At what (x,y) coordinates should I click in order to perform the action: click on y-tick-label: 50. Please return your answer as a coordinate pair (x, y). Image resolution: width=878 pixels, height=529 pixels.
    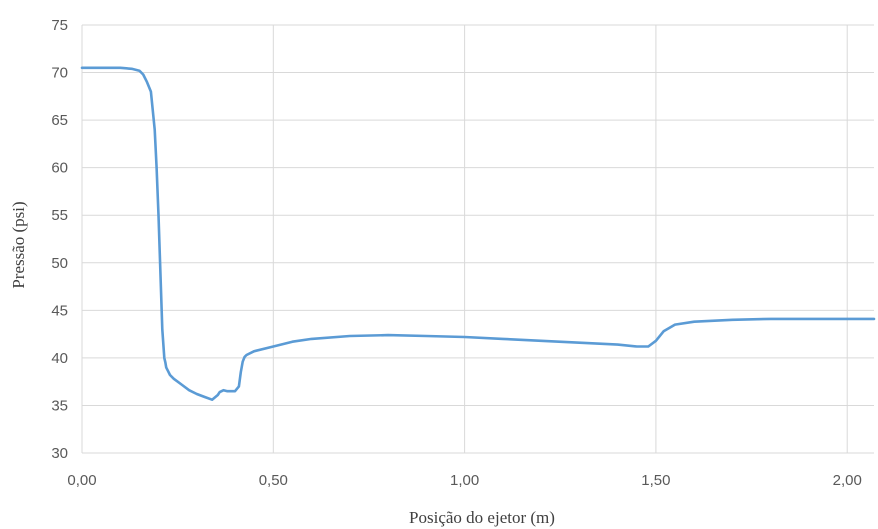
    Looking at the image, I should click on (59, 263).